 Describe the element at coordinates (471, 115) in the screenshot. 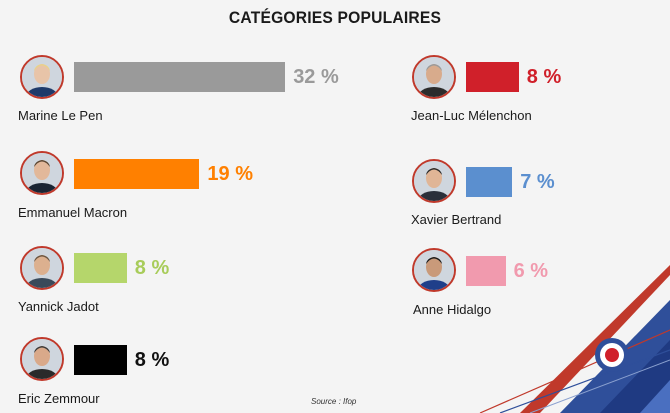

I see `candidate-name-jean-luc-melenchon: Jean-Luc Mélenchon` at that location.